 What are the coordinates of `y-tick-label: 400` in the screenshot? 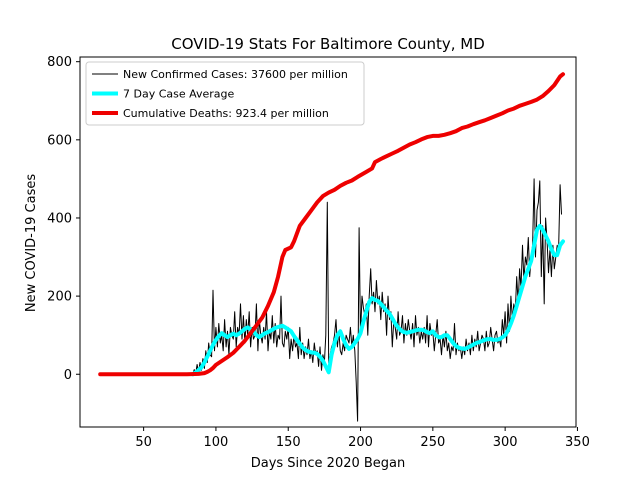 It's located at (59, 218).